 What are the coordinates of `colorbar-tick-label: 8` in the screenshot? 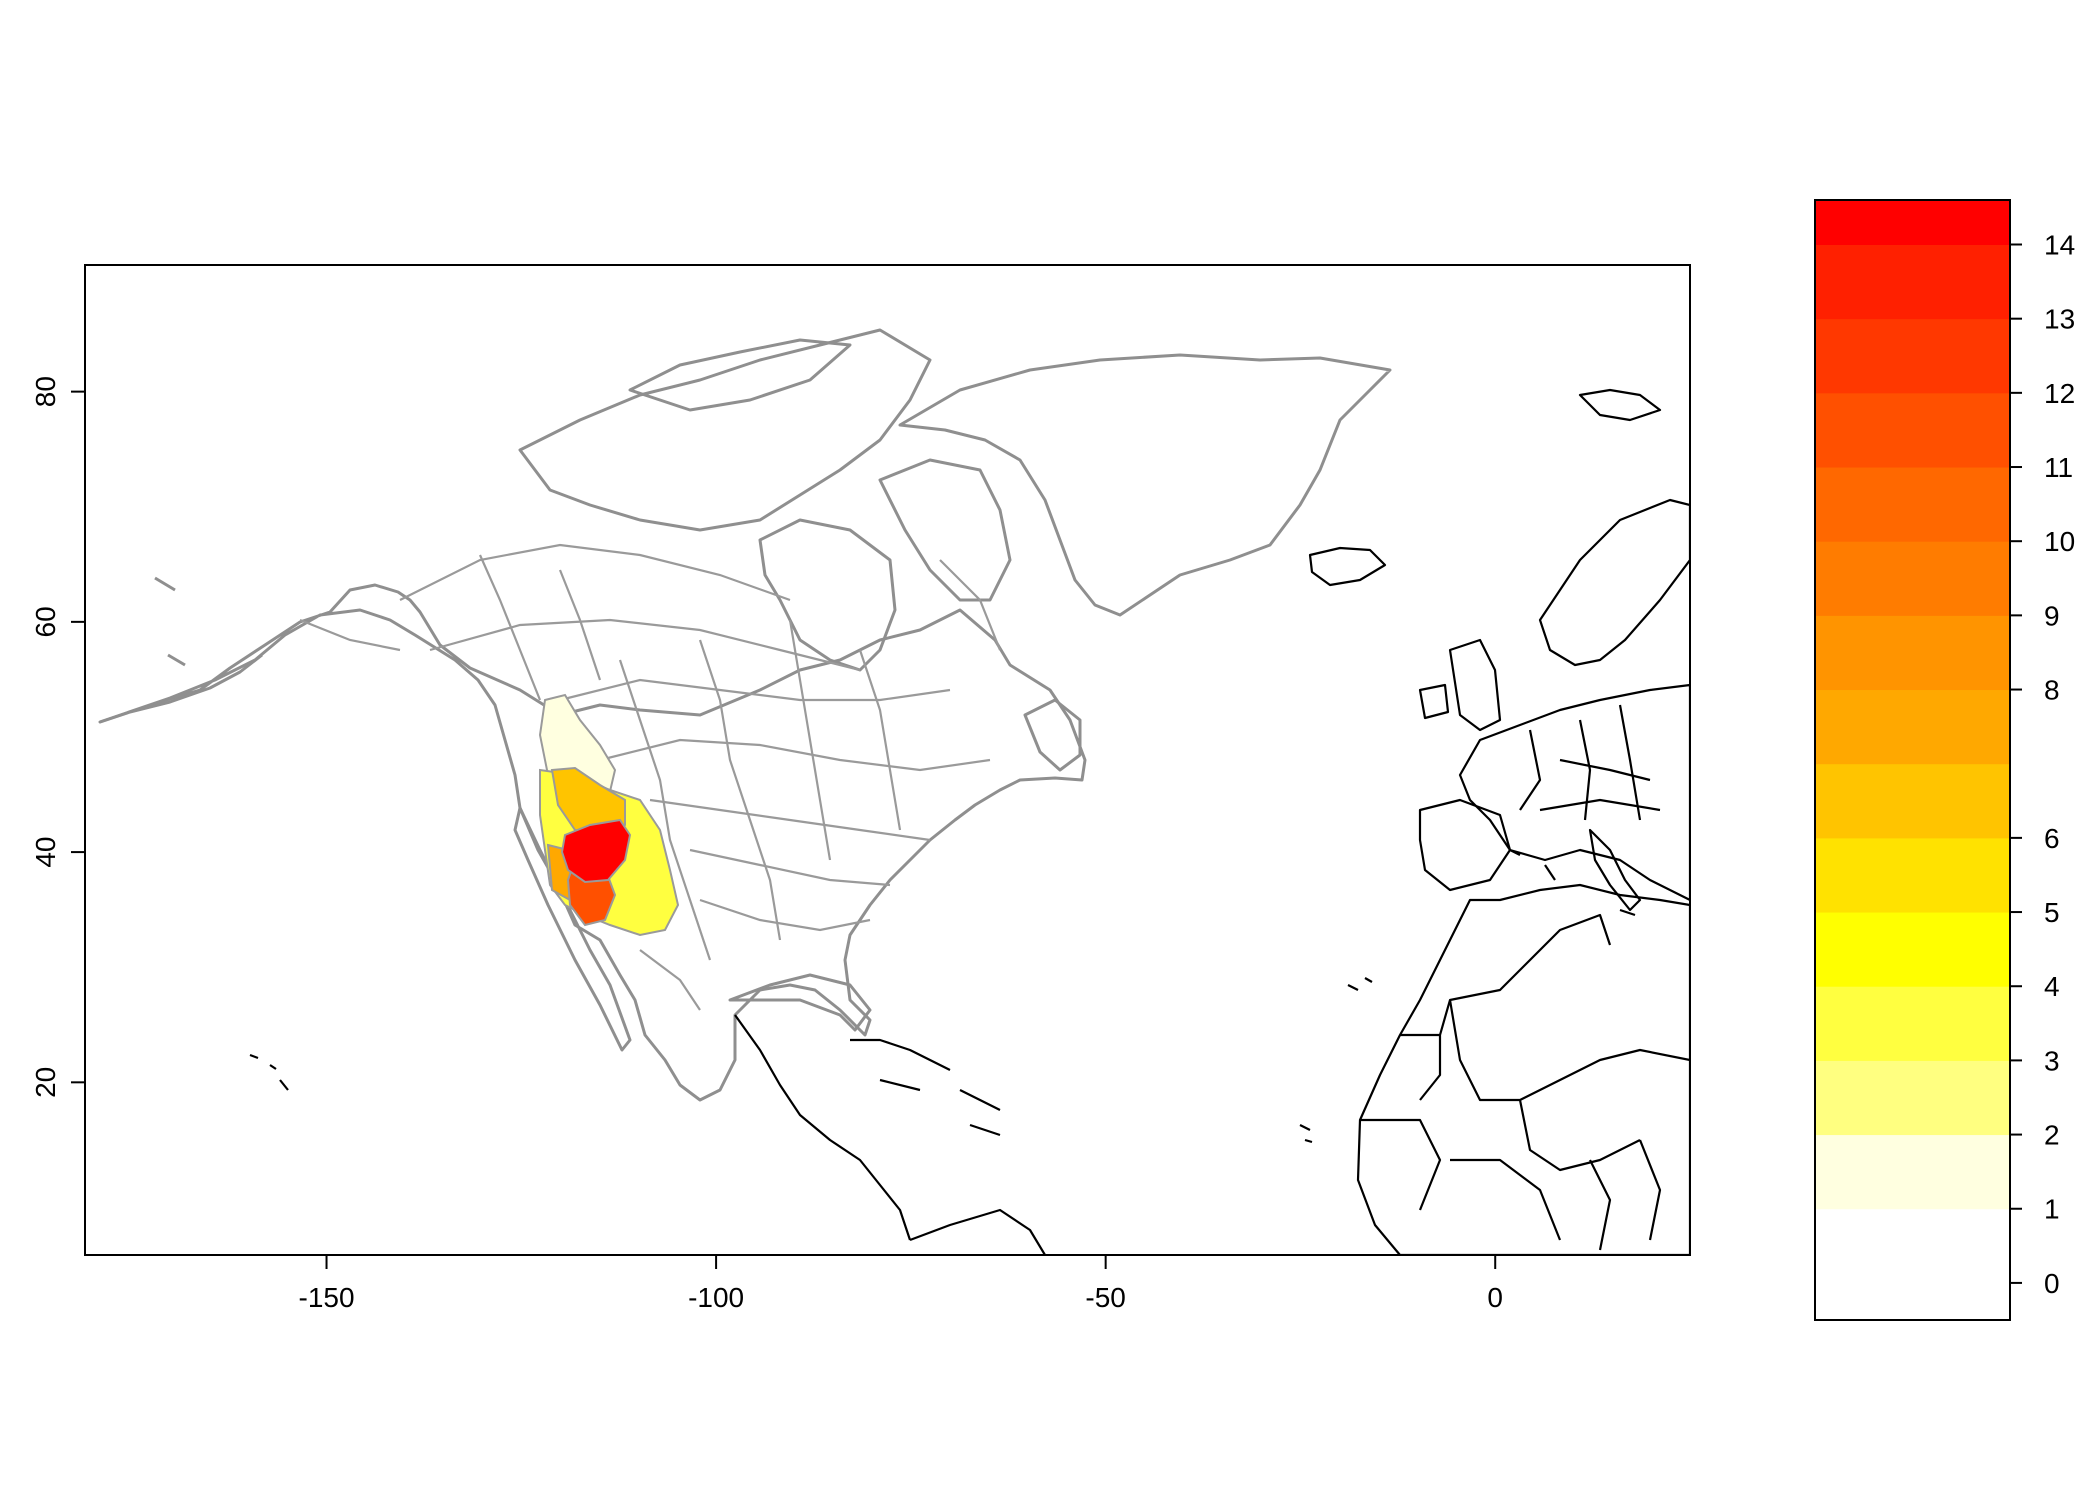 It's located at (2052, 690).